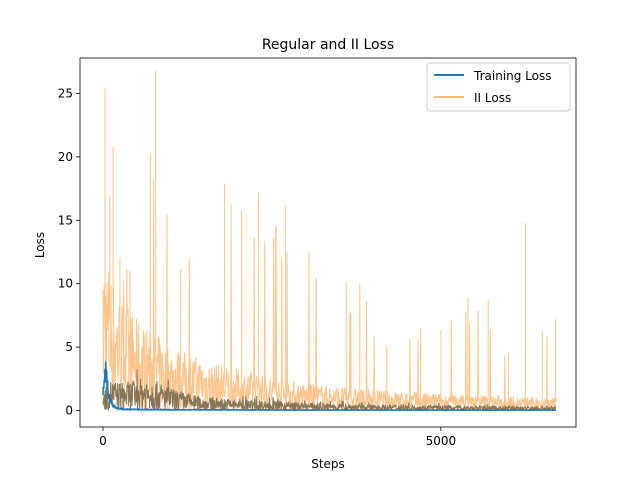  Describe the element at coordinates (69, 347) in the screenshot. I see `y-tick-label: 5` at that location.